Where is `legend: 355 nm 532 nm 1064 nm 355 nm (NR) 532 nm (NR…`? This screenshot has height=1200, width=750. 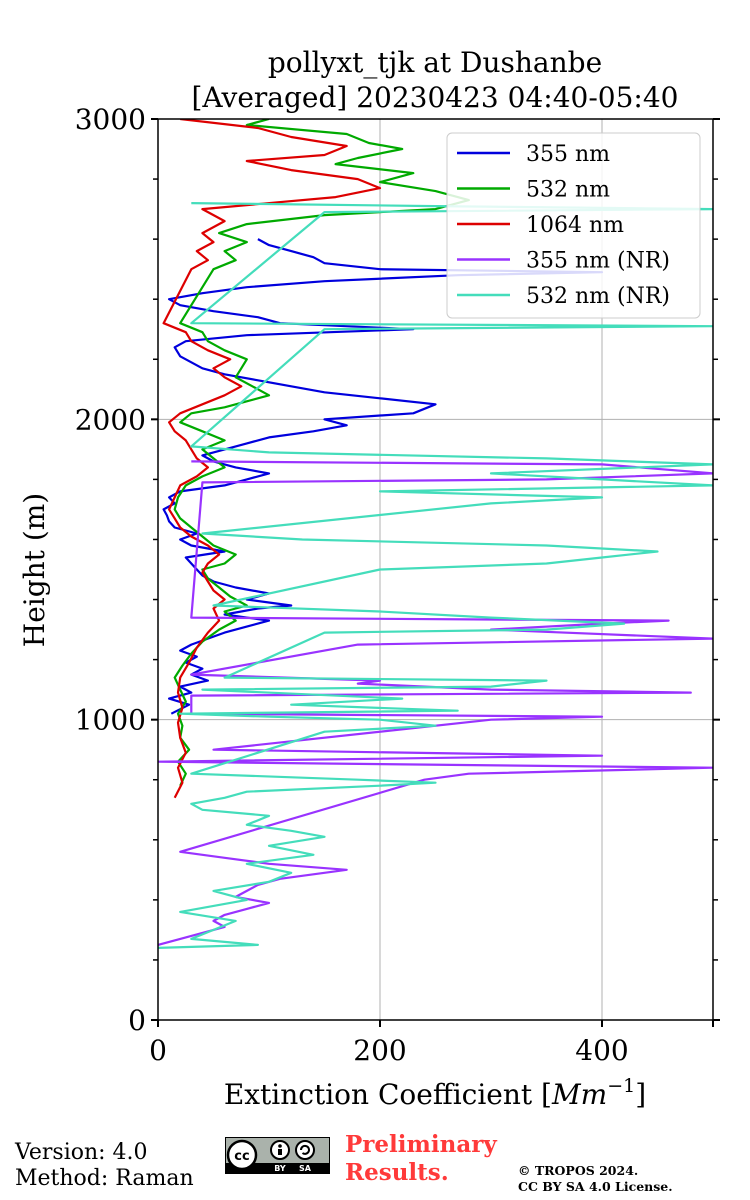
legend: 355 nm 532 nm 1064 nm 355 nm (NR) 532 nm (NR… is located at coordinates (573, 225).